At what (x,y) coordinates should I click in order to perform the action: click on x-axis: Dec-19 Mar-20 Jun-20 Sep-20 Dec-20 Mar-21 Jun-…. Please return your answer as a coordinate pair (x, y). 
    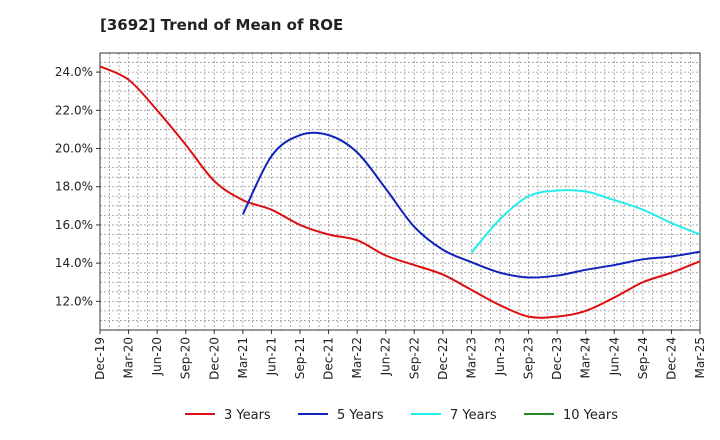
    Looking at the image, I should click on (400, 355).